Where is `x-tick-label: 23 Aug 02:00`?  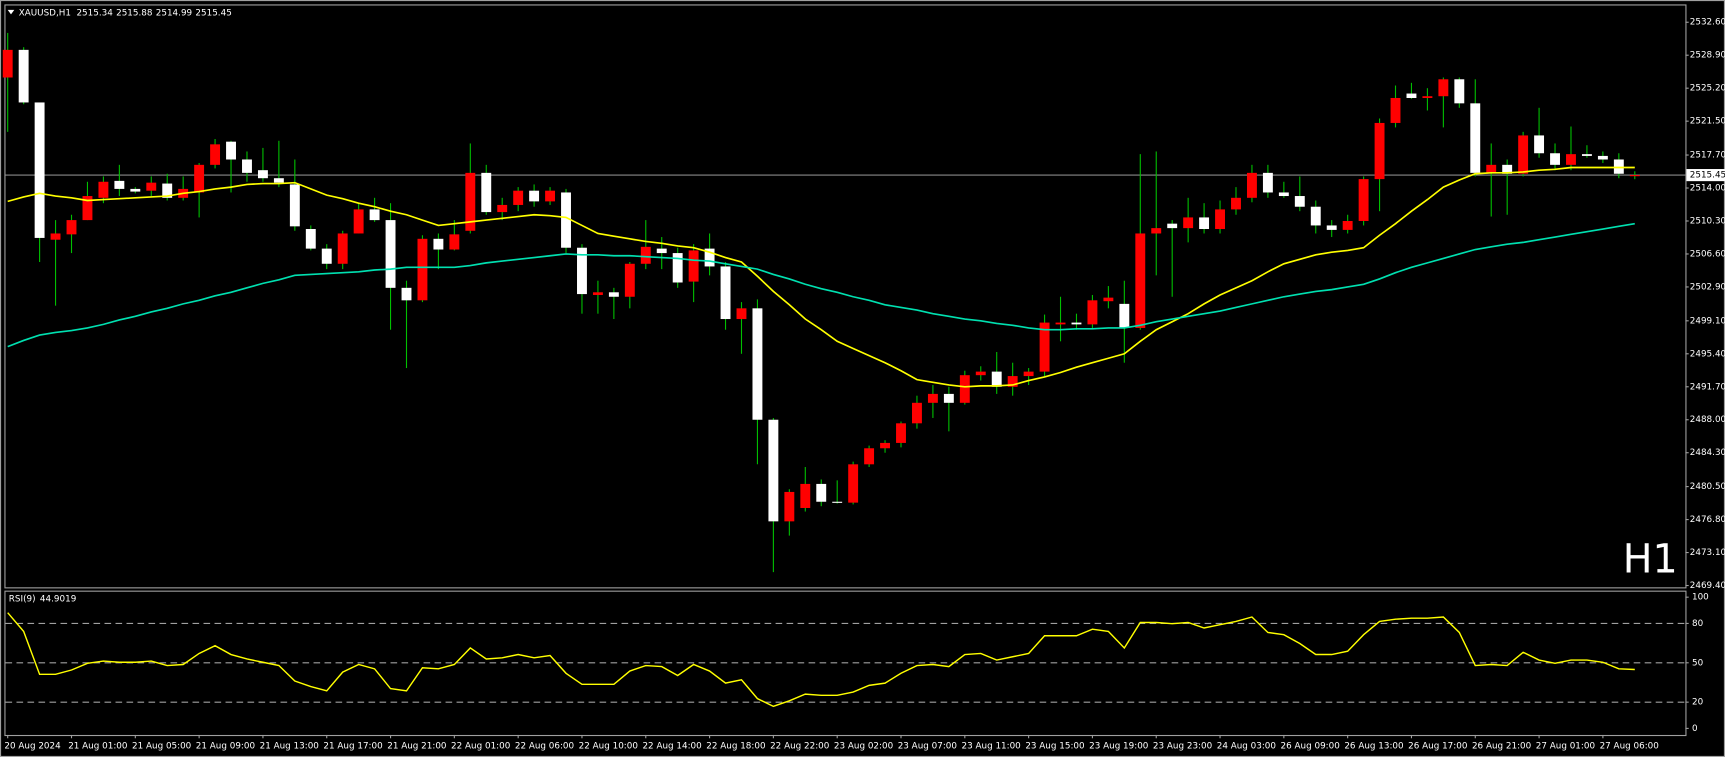
x-tick-label: 23 Aug 02:00 is located at coordinates (864, 746).